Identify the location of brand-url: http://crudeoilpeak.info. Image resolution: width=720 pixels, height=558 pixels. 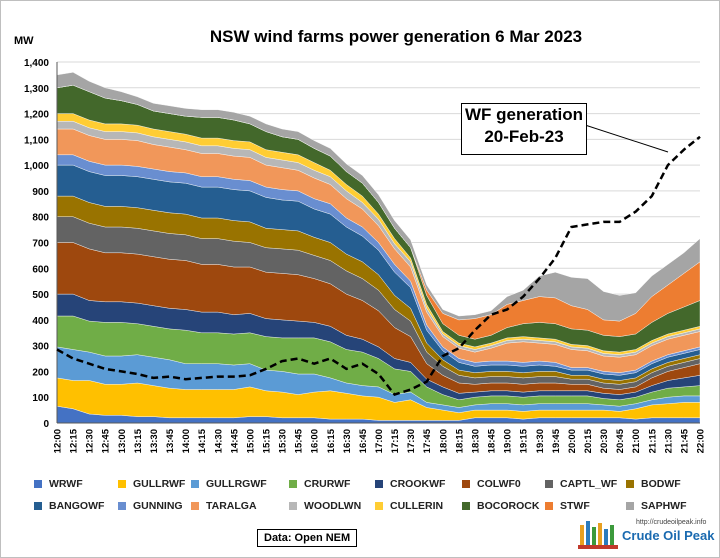
(671, 522).